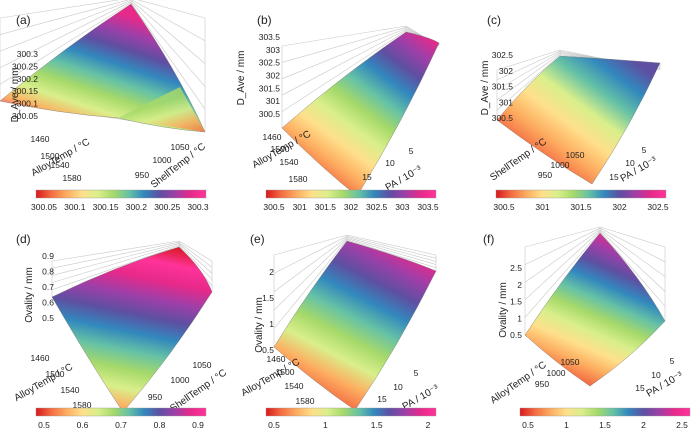  I want to click on colorbar-tick-label: 303, so click(402, 207).